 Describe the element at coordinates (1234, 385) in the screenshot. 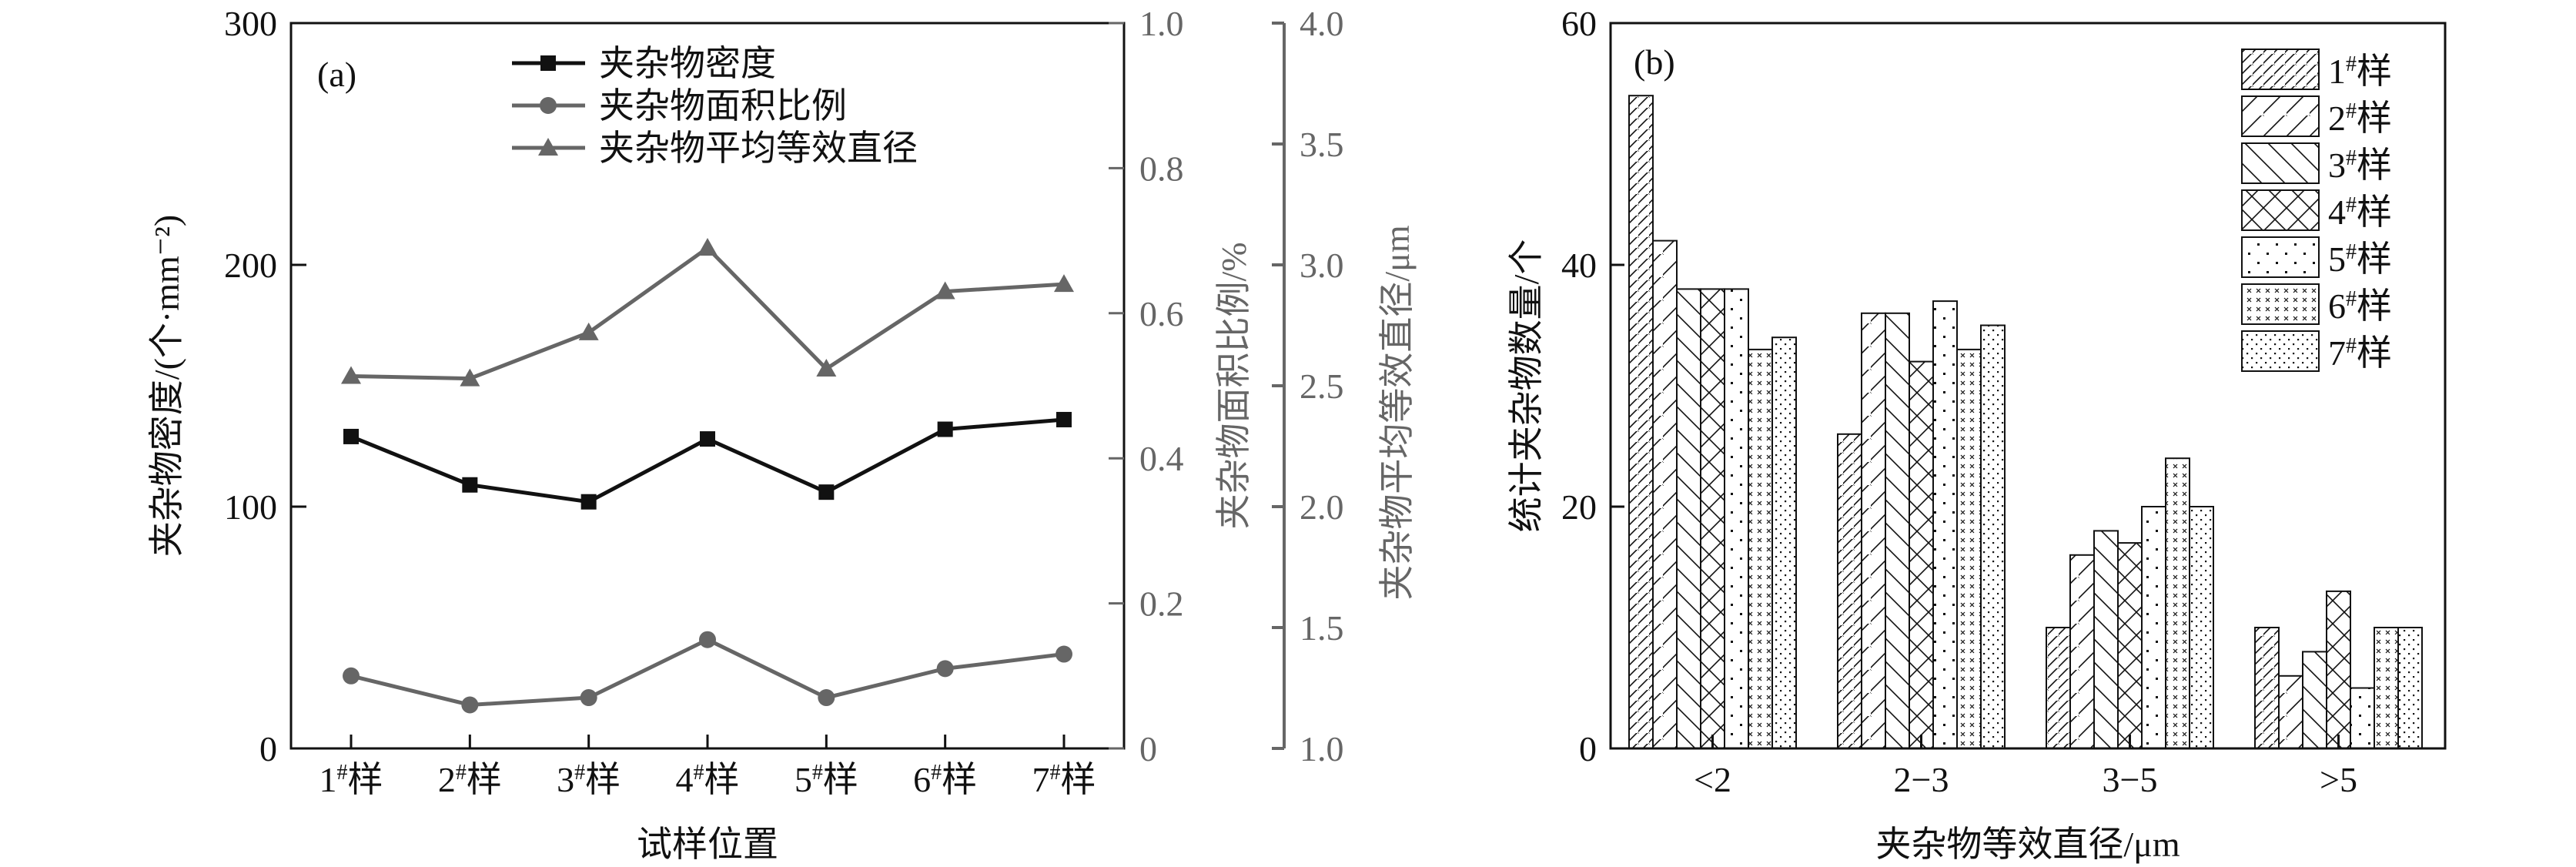

I see `y-axis-title-right1: 夹杂物面积比例/%` at that location.